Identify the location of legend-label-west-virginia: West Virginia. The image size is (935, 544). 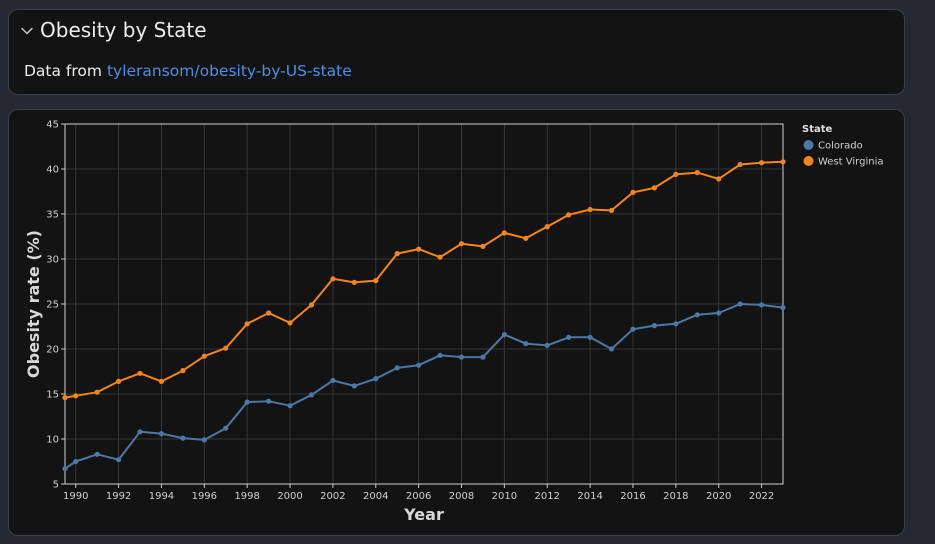
(850, 162).